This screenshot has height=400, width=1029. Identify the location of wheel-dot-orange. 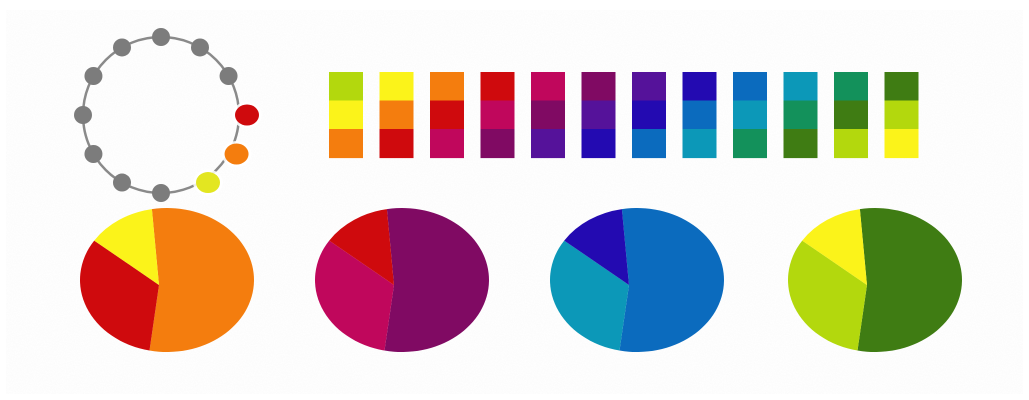
(236, 154).